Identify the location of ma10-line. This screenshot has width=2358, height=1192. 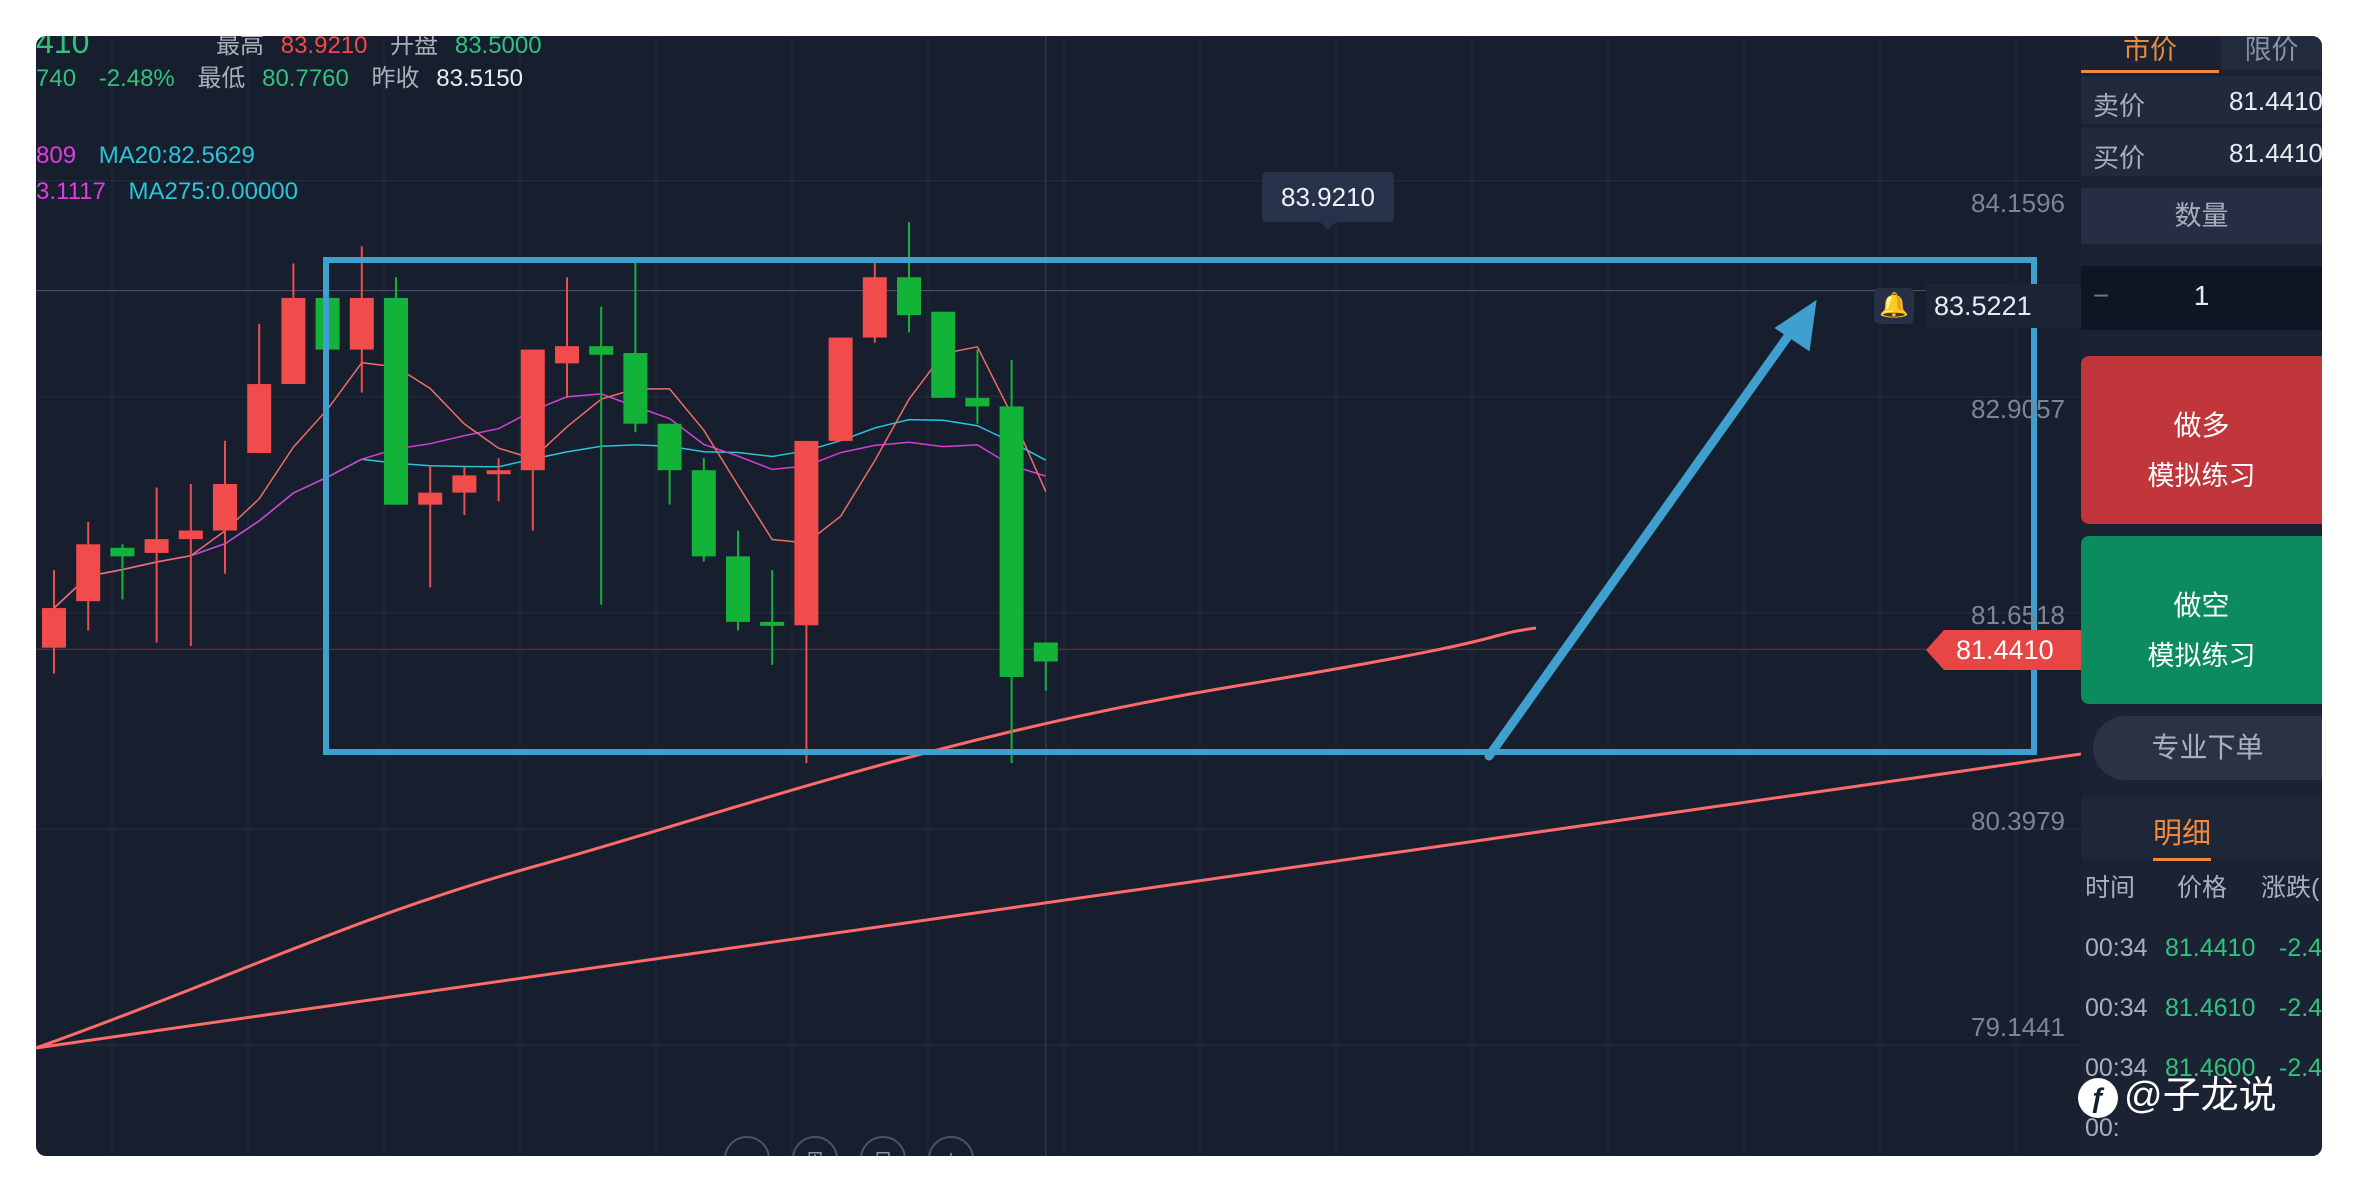
(550, 501).